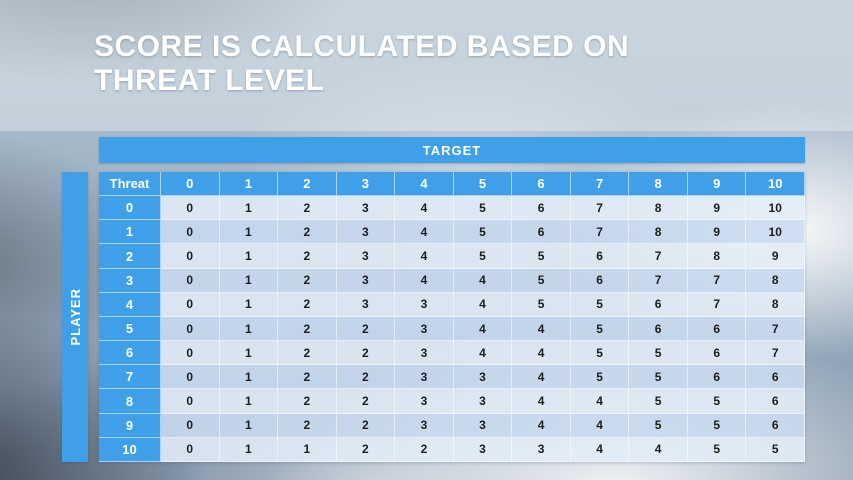  Describe the element at coordinates (130, 304) in the screenshot. I see `row-header-cell: 4` at that location.